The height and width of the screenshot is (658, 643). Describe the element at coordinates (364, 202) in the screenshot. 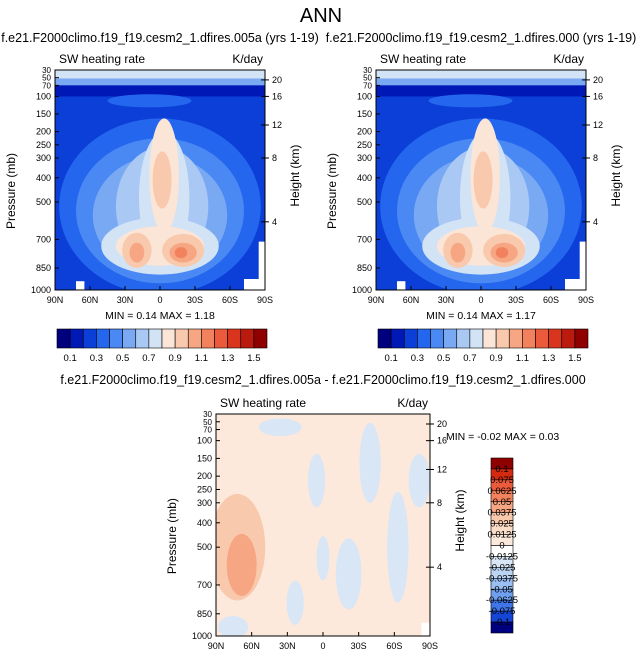

I see `y-tick-label: 500` at that location.